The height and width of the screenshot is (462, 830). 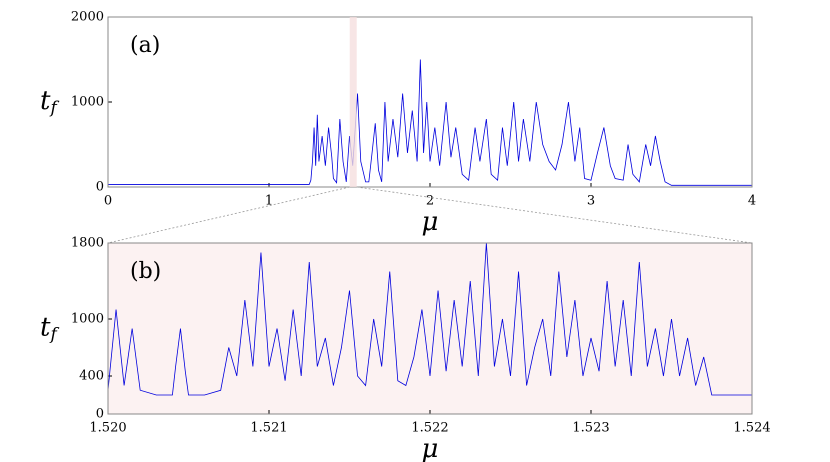 I want to click on zoom-highlight, so click(x=353, y=102).